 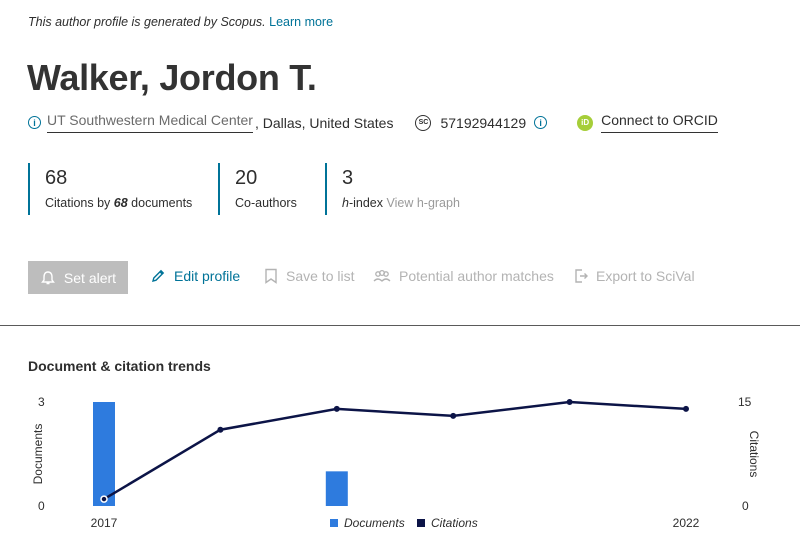 What do you see at coordinates (34, 122) in the screenshot?
I see `info-icon: i` at bounding box center [34, 122].